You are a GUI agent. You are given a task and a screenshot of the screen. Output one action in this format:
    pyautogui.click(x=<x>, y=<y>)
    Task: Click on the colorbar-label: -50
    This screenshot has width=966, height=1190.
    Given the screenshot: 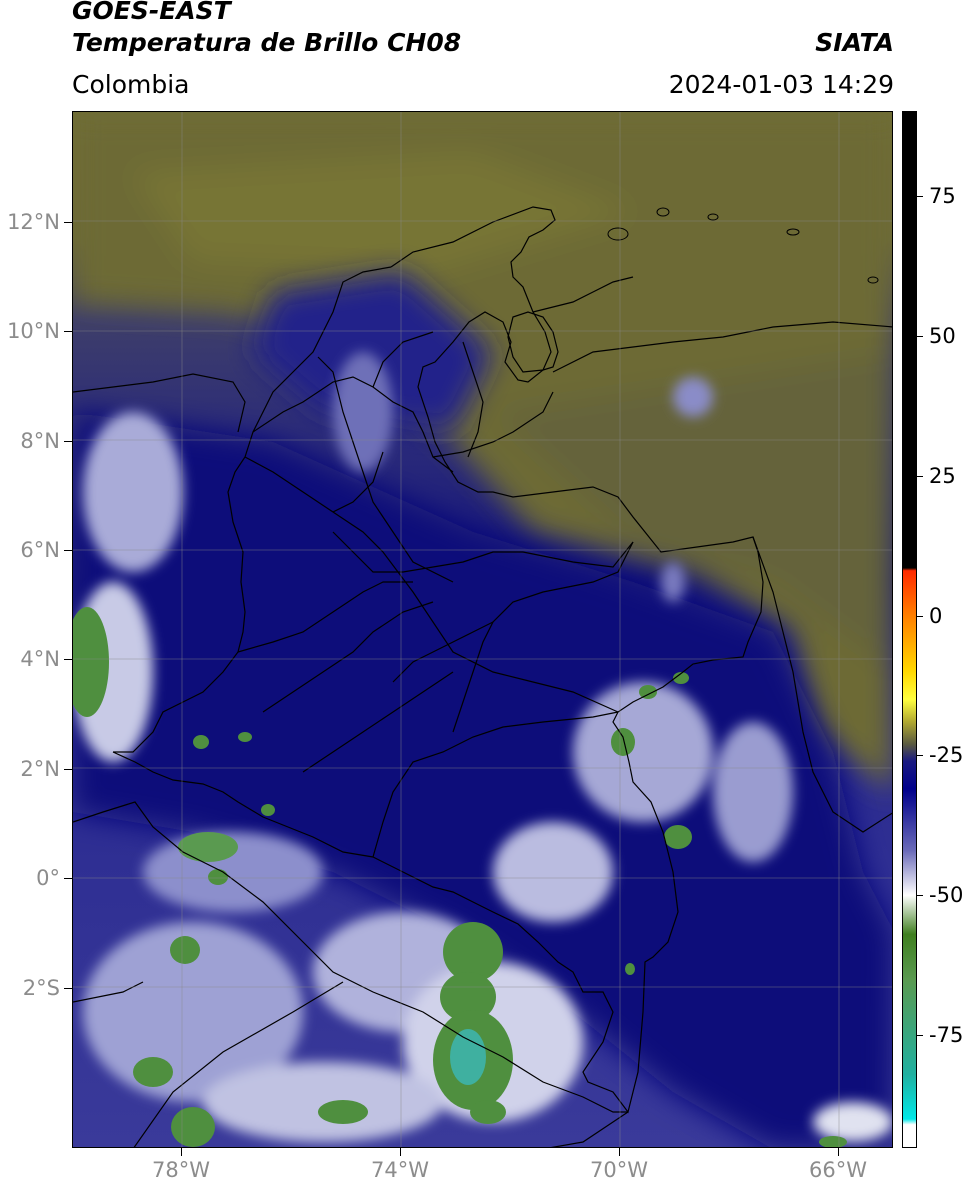 What is the action you would take?
    pyautogui.click(x=946, y=895)
    